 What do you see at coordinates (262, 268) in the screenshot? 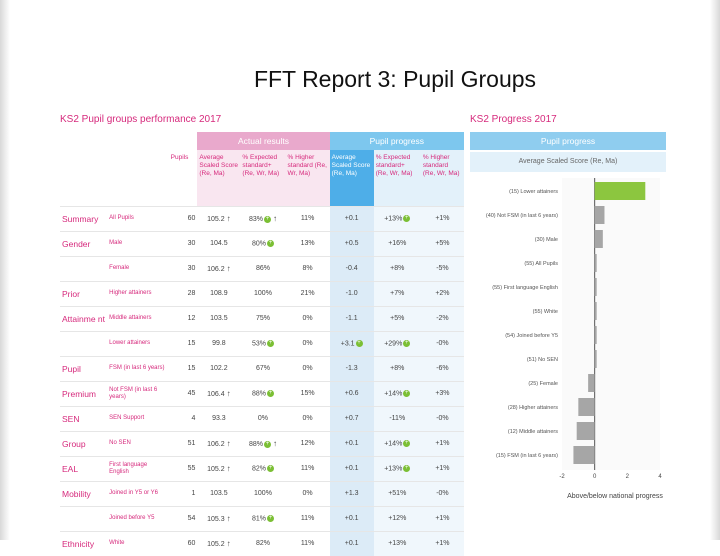
I see `cell-exp-value: 86%` at bounding box center [262, 268].